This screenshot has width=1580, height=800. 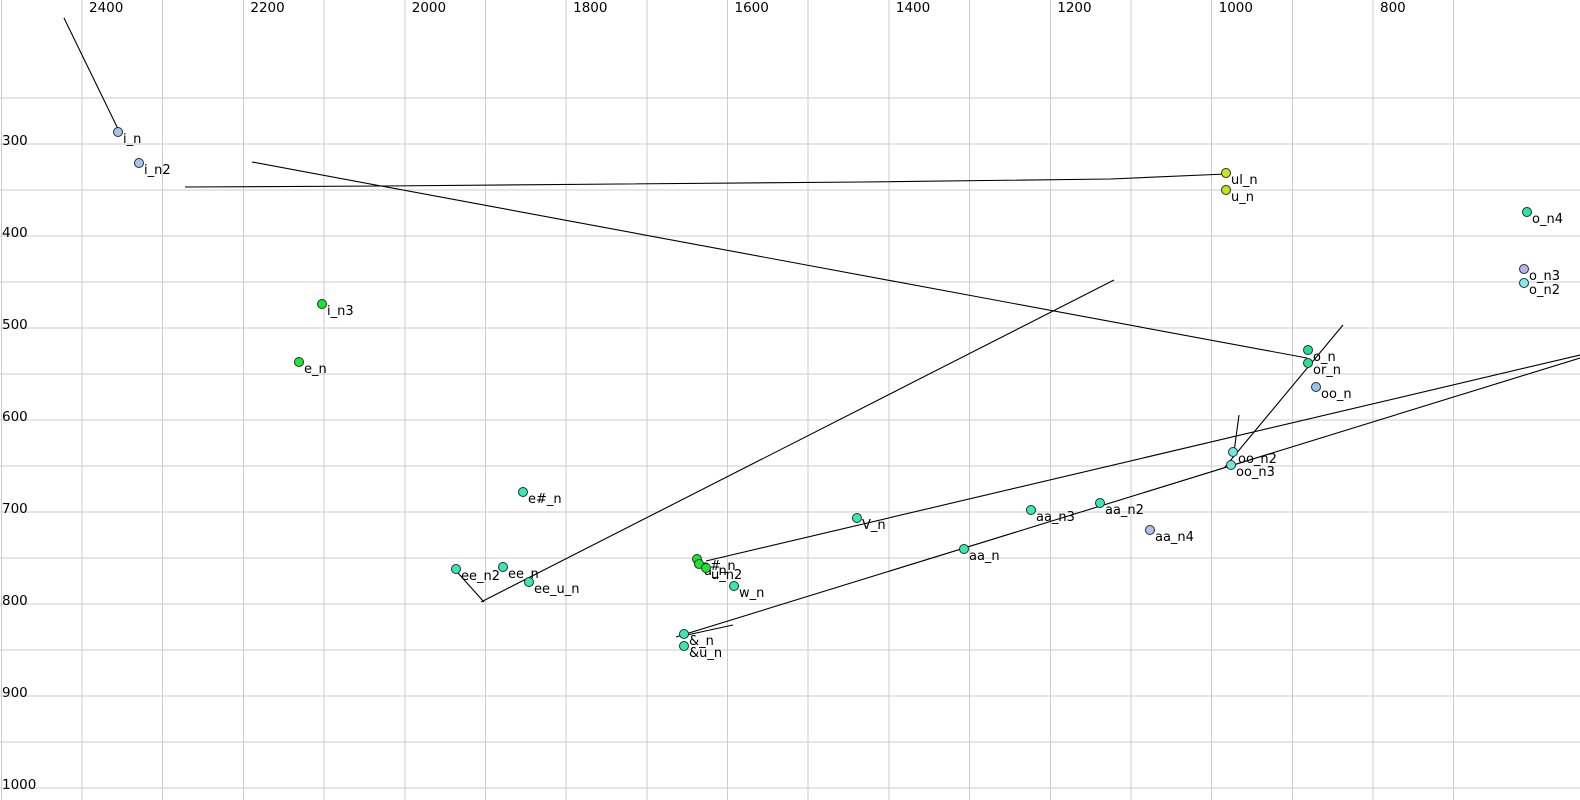 What do you see at coordinates (15, 417) in the screenshot?
I see `y-tick-label: 600` at bounding box center [15, 417].